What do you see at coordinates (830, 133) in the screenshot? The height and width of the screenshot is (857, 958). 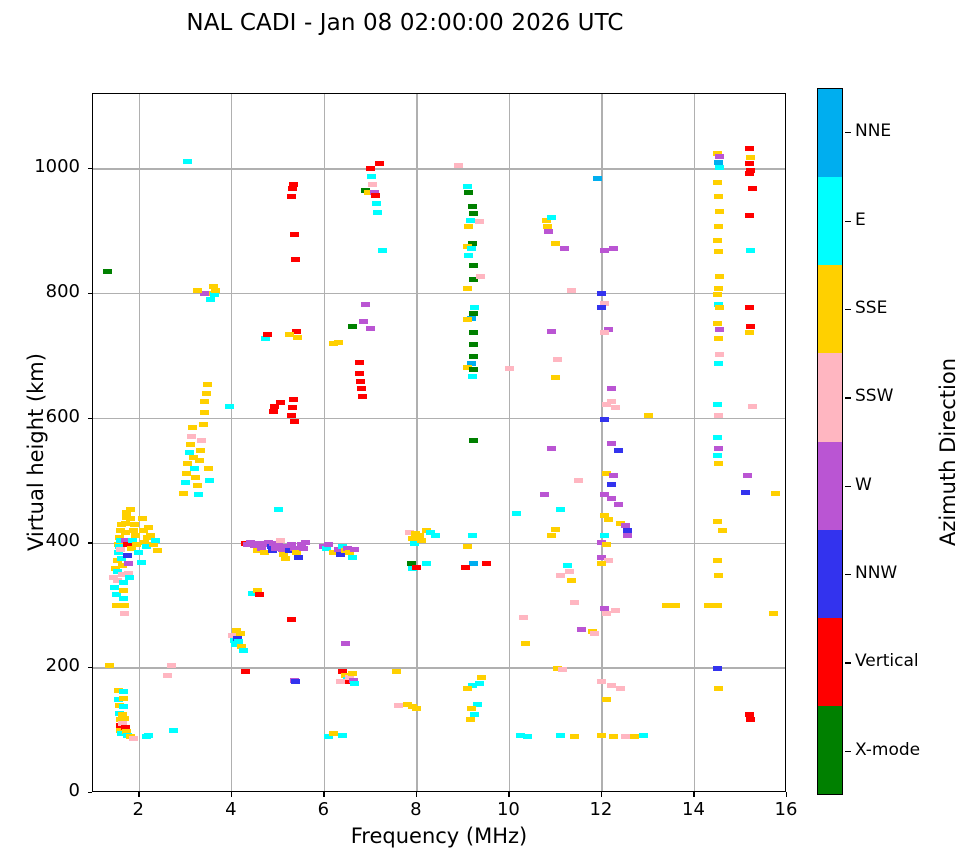 I see `colorbar-segment-nne` at bounding box center [830, 133].